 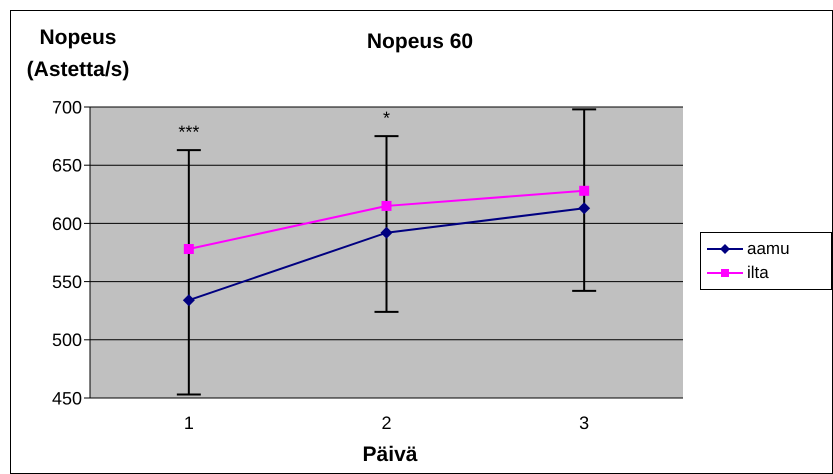 I want to click on legend-label: ilta, so click(x=758, y=273).